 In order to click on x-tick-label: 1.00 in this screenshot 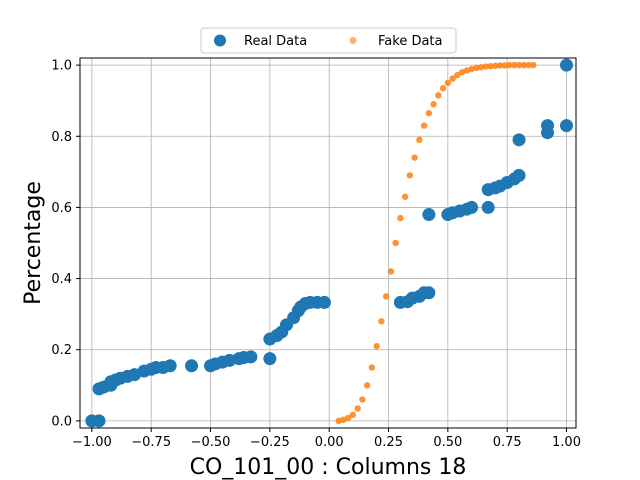, I will do `click(566, 442)`.